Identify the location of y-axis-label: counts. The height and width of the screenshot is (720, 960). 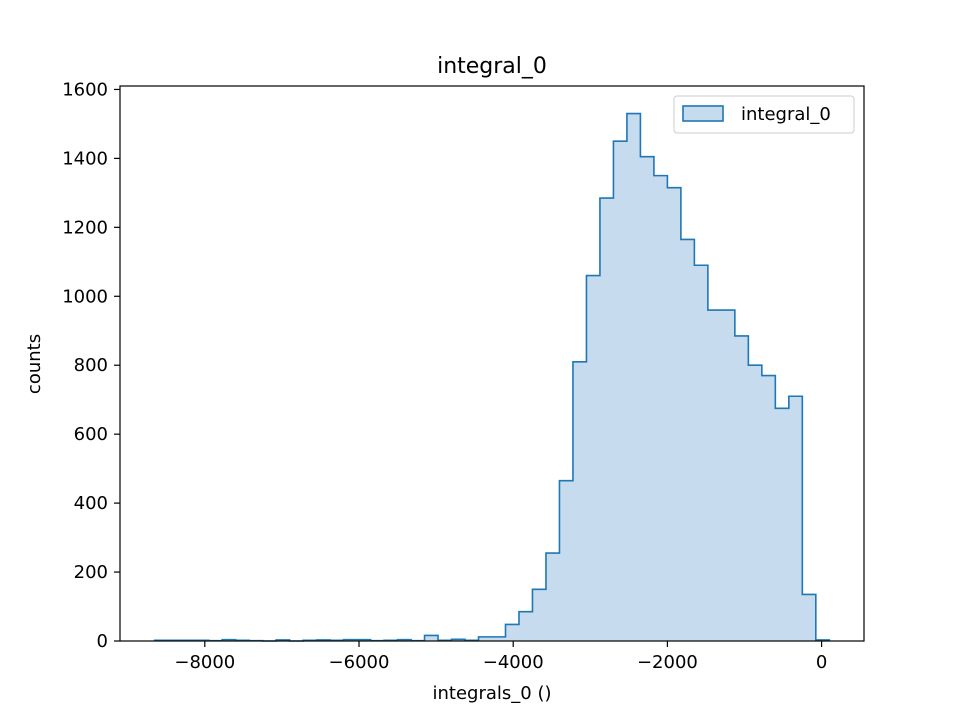
(34, 364).